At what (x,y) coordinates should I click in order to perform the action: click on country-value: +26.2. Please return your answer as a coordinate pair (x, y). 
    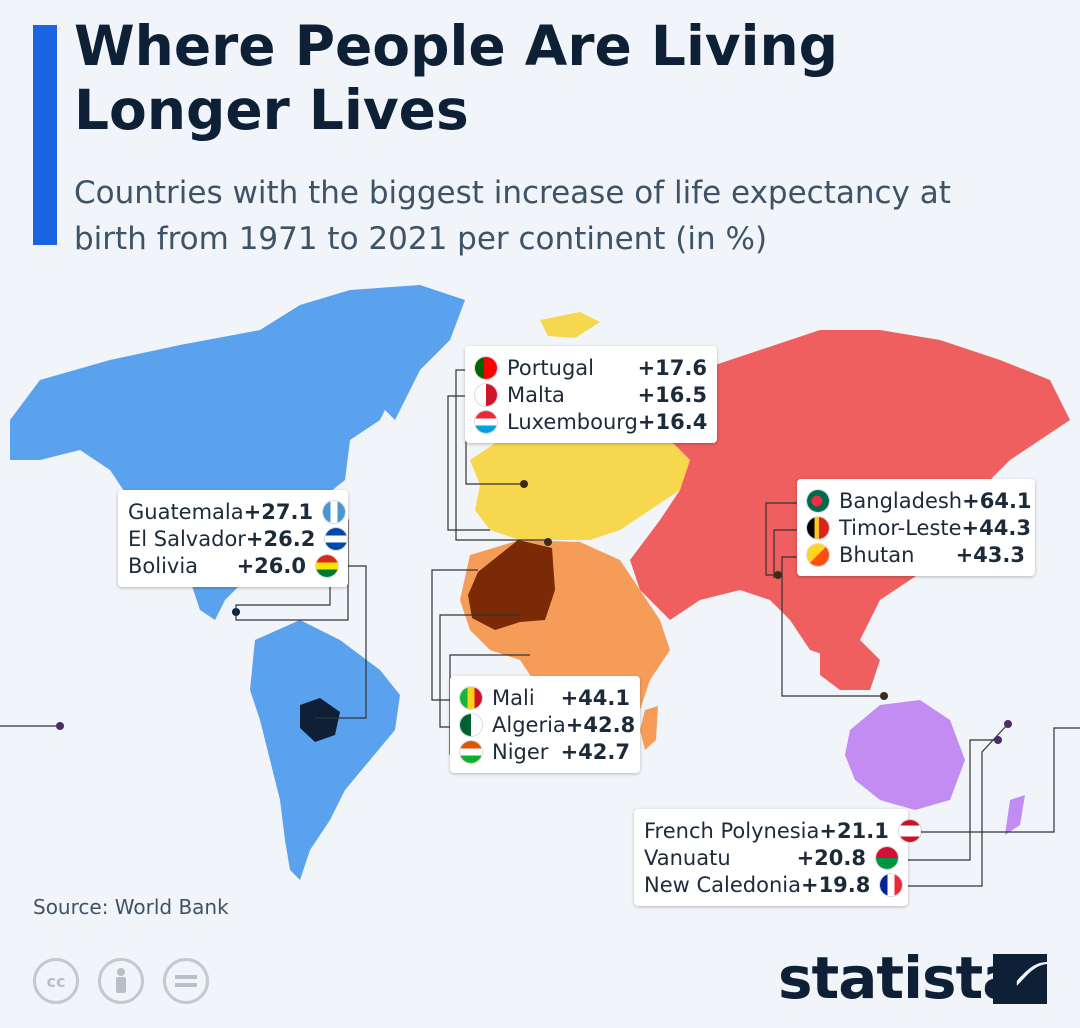
    Looking at the image, I should click on (280, 538).